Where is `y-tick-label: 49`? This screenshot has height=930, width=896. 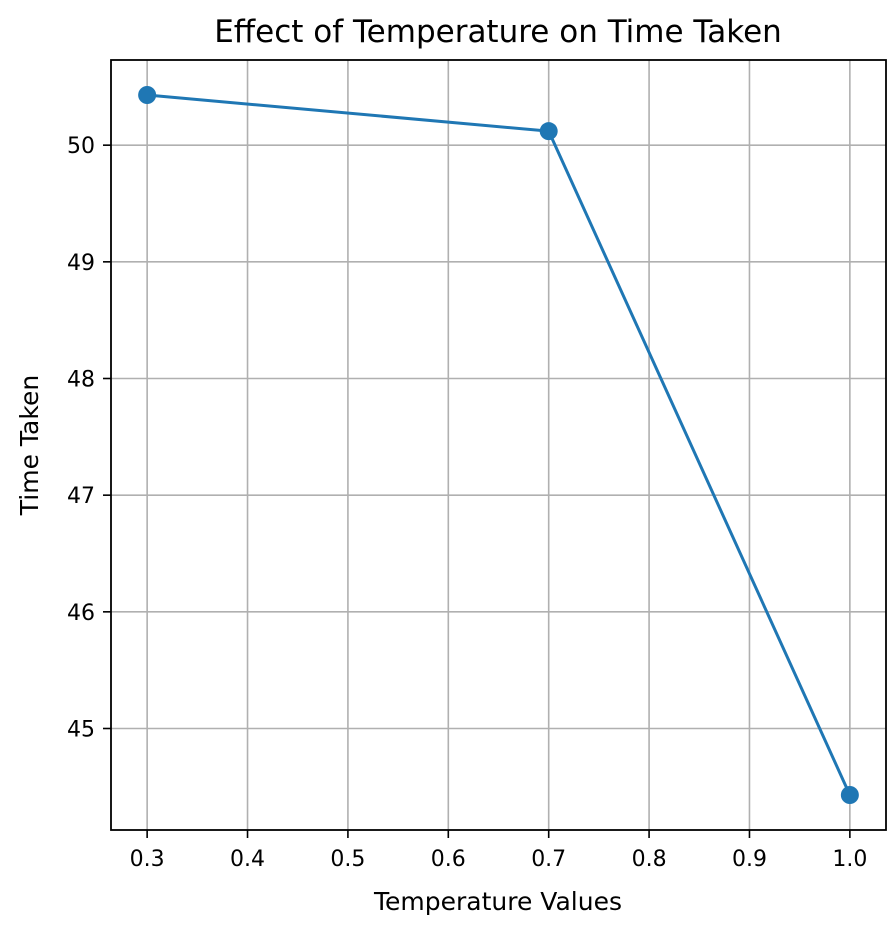 y-tick-label: 49 is located at coordinates (81, 263).